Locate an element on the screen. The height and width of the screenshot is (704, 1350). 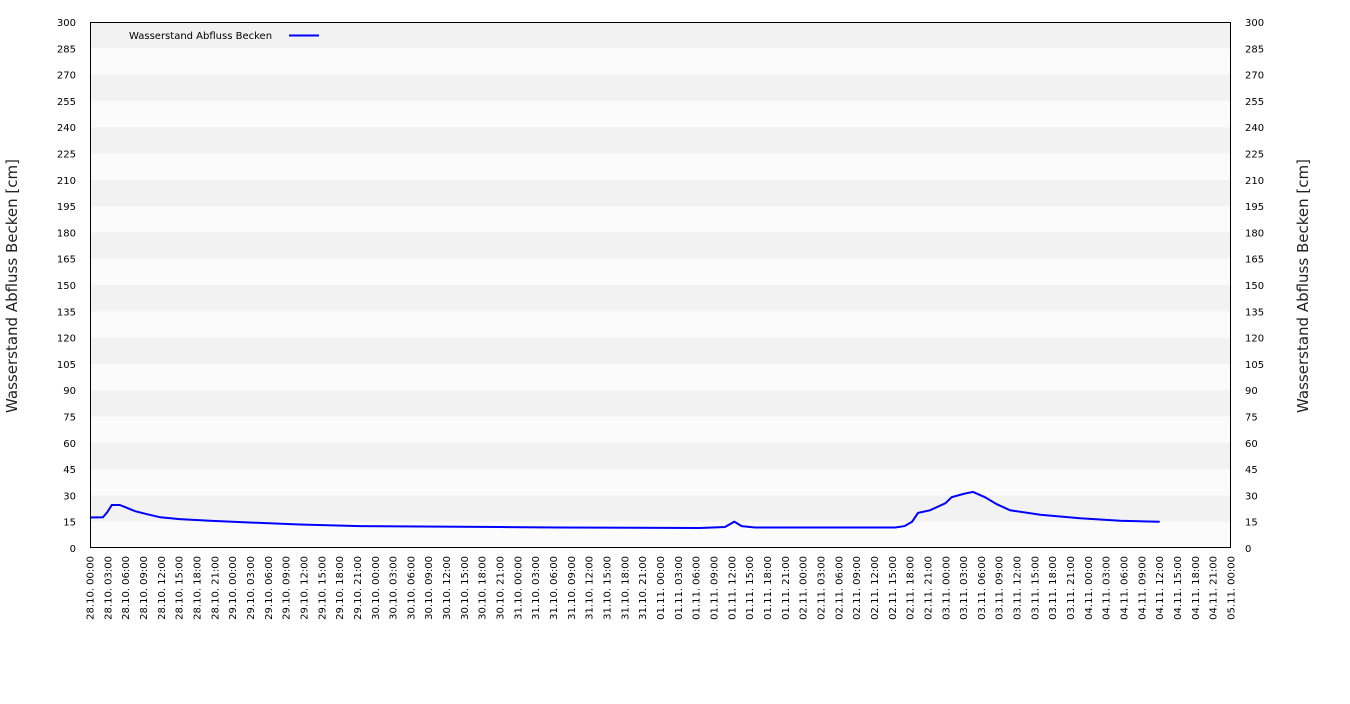
x-tick-label: 31.10. 00:00 is located at coordinates (518, 588).